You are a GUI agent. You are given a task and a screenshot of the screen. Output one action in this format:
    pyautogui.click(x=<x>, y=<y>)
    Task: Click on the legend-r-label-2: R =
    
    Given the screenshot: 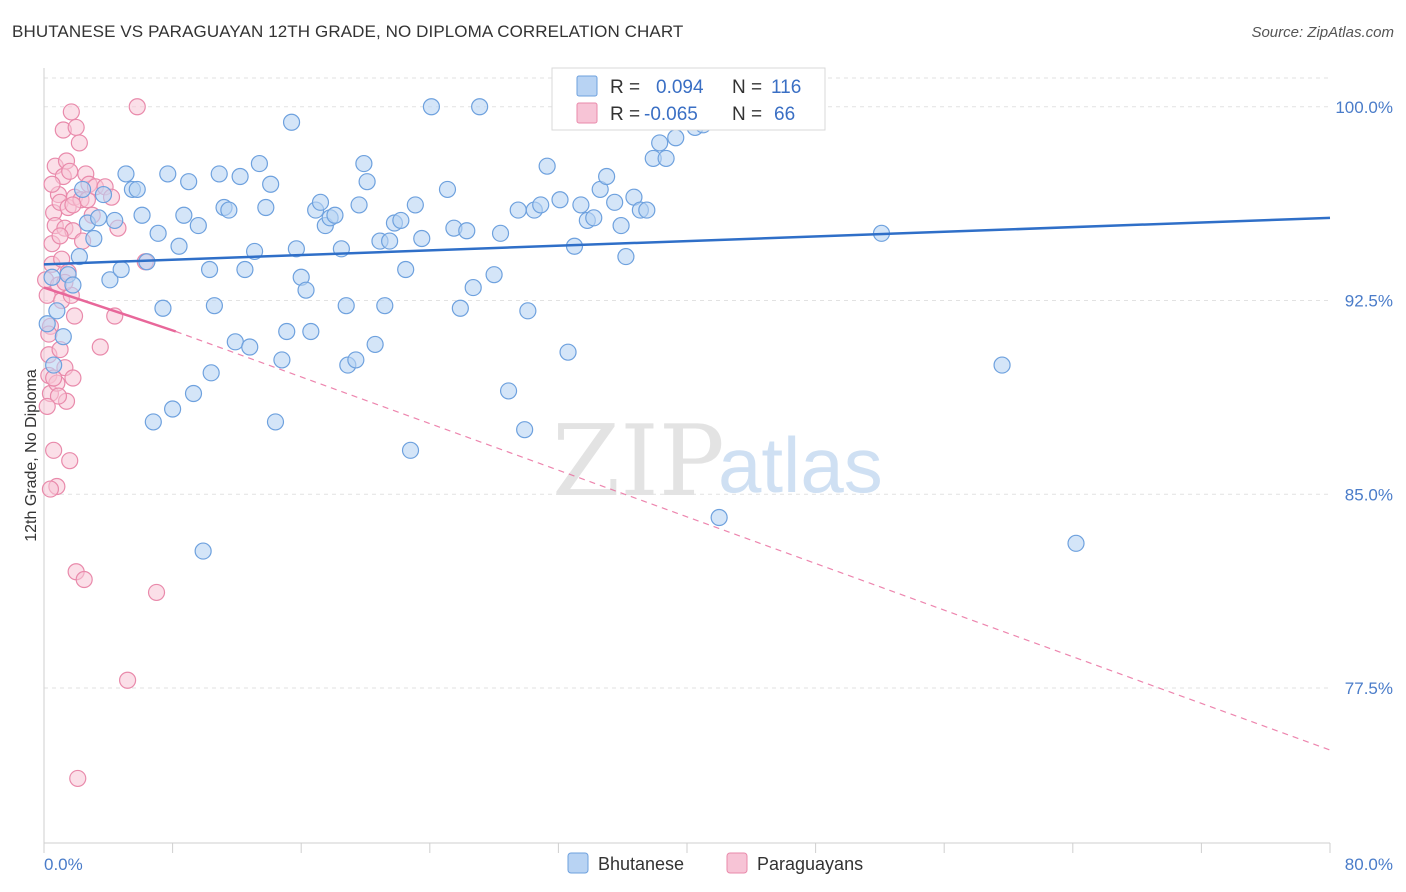 What is the action you would take?
    pyautogui.click(x=625, y=114)
    